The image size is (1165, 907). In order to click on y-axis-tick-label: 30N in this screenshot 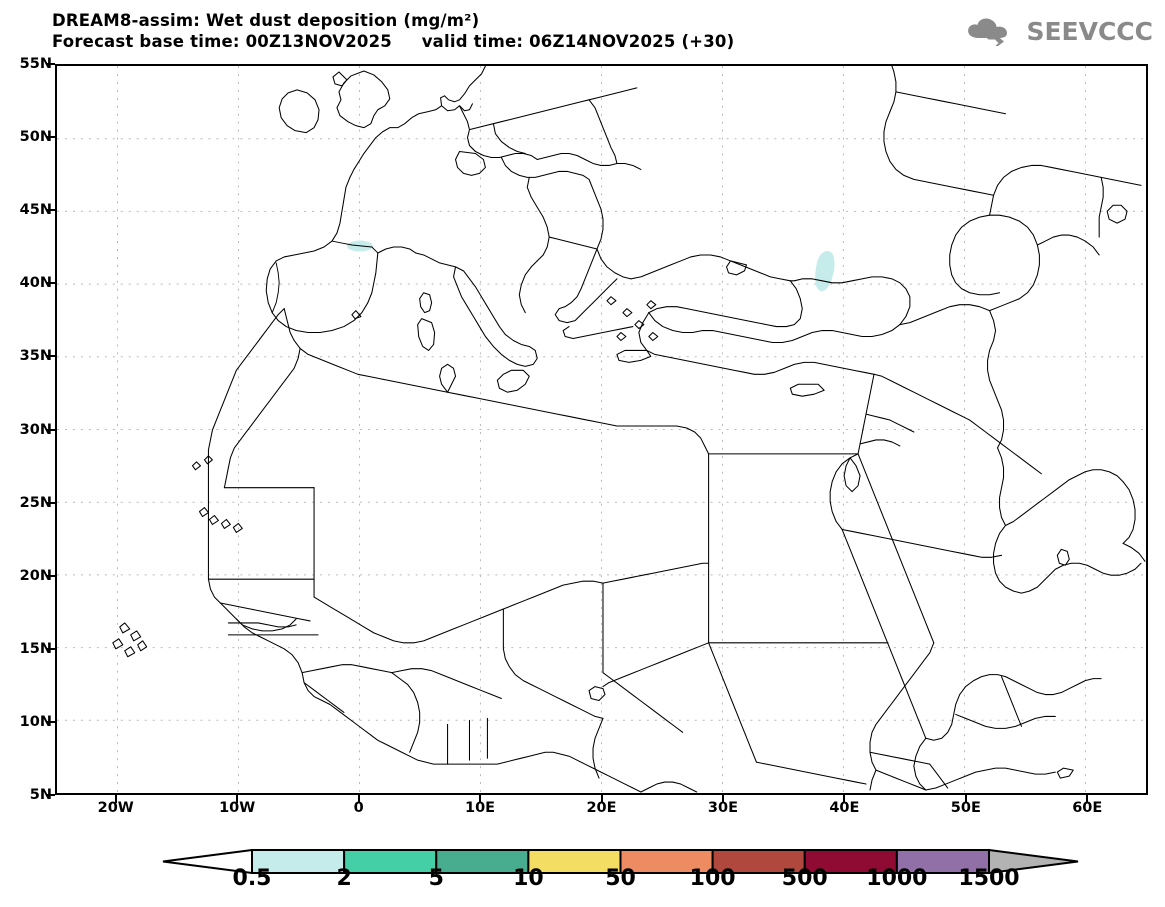, I will do `click(35, 429)`.